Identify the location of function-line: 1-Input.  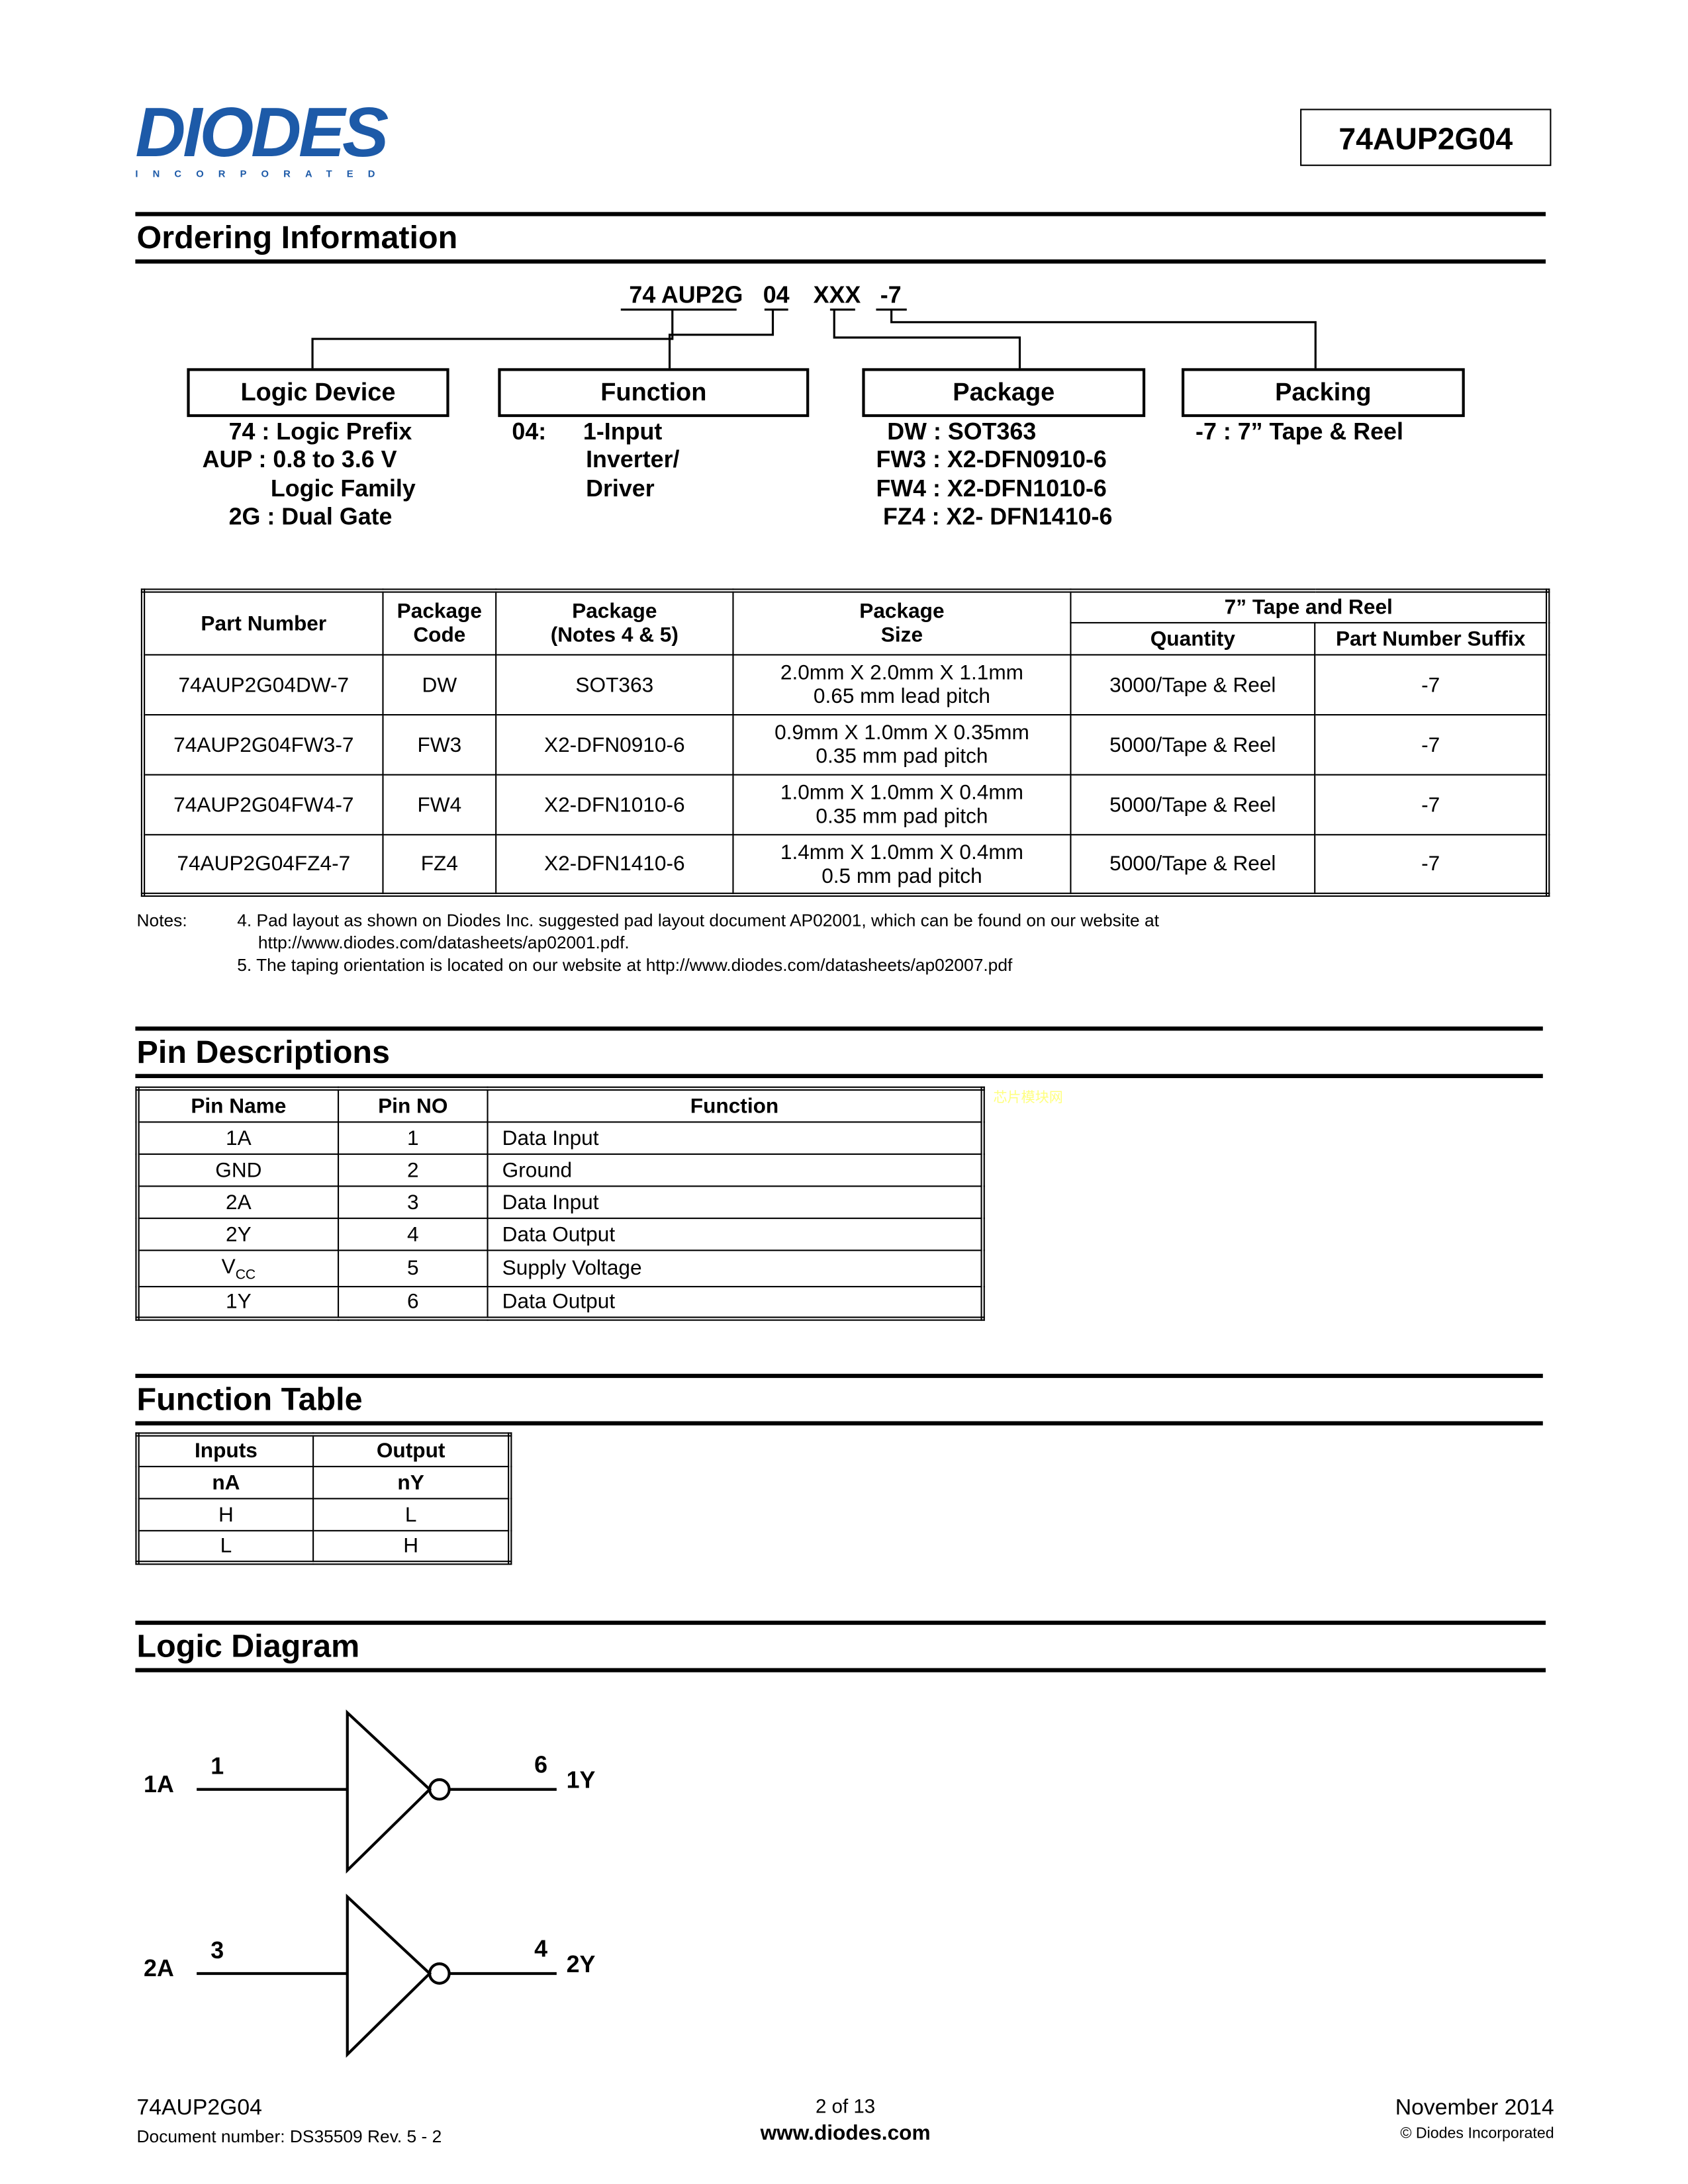
(623, 432).